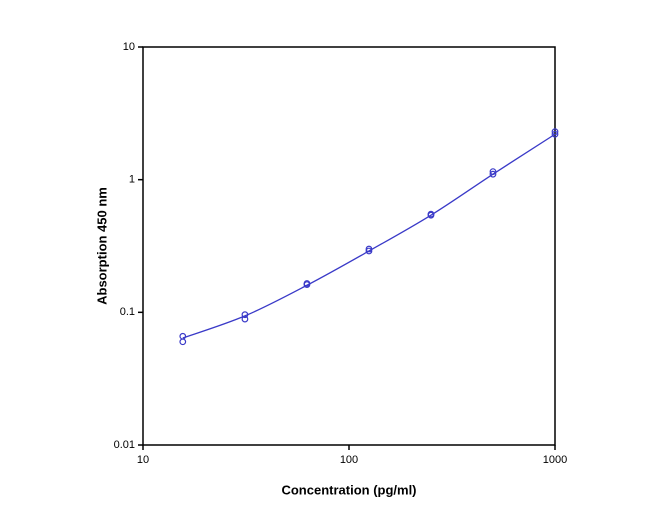 This screenshot has width=650, height=523. Describe the element at coordinates (349, 460) in the screenshot. I see `x-tick-label: 100` at that location.